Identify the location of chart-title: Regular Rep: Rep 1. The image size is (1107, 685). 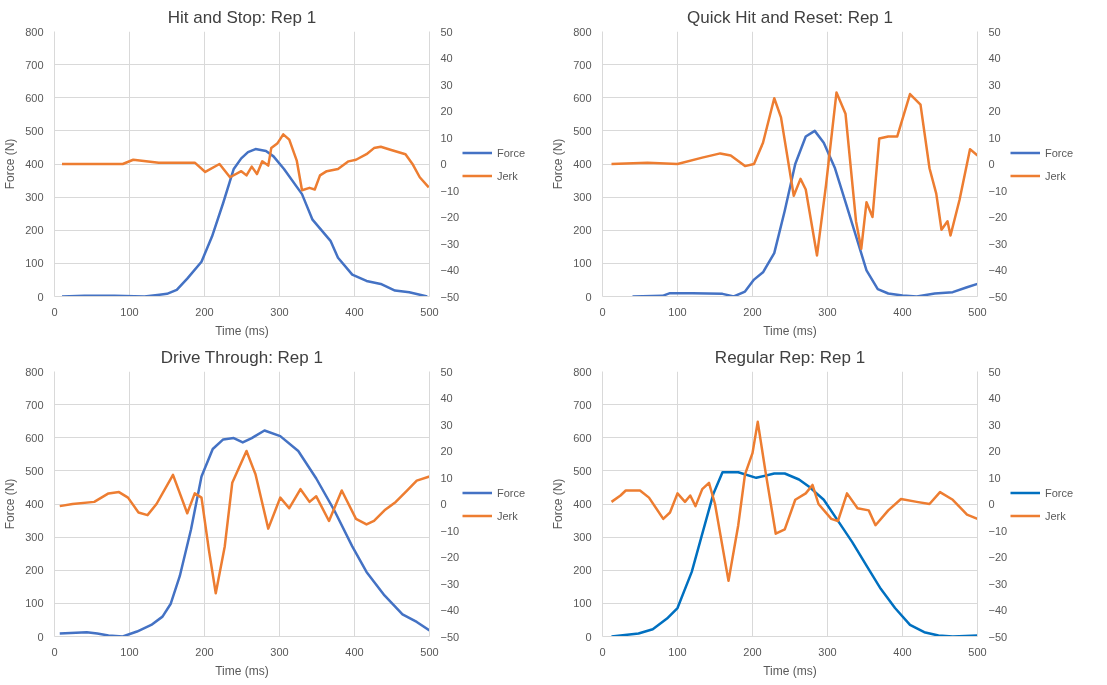
(790, 357).